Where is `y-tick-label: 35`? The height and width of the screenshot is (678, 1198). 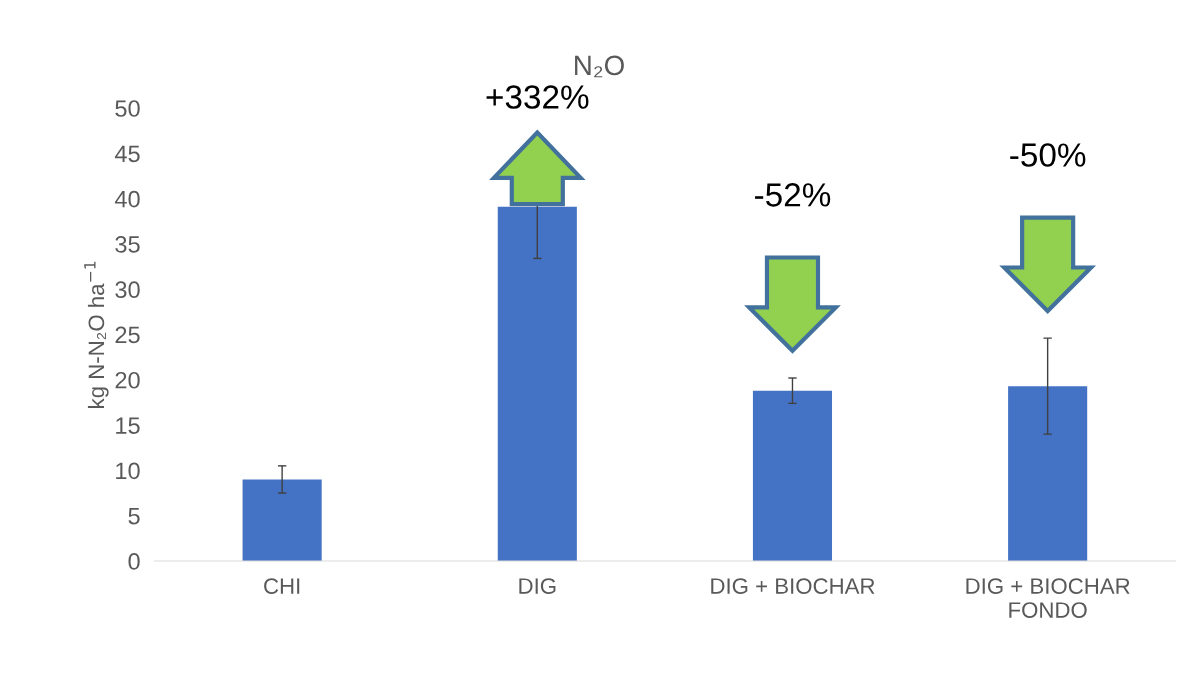
y-tick-label: 35 is located at coordinates (127, 244).